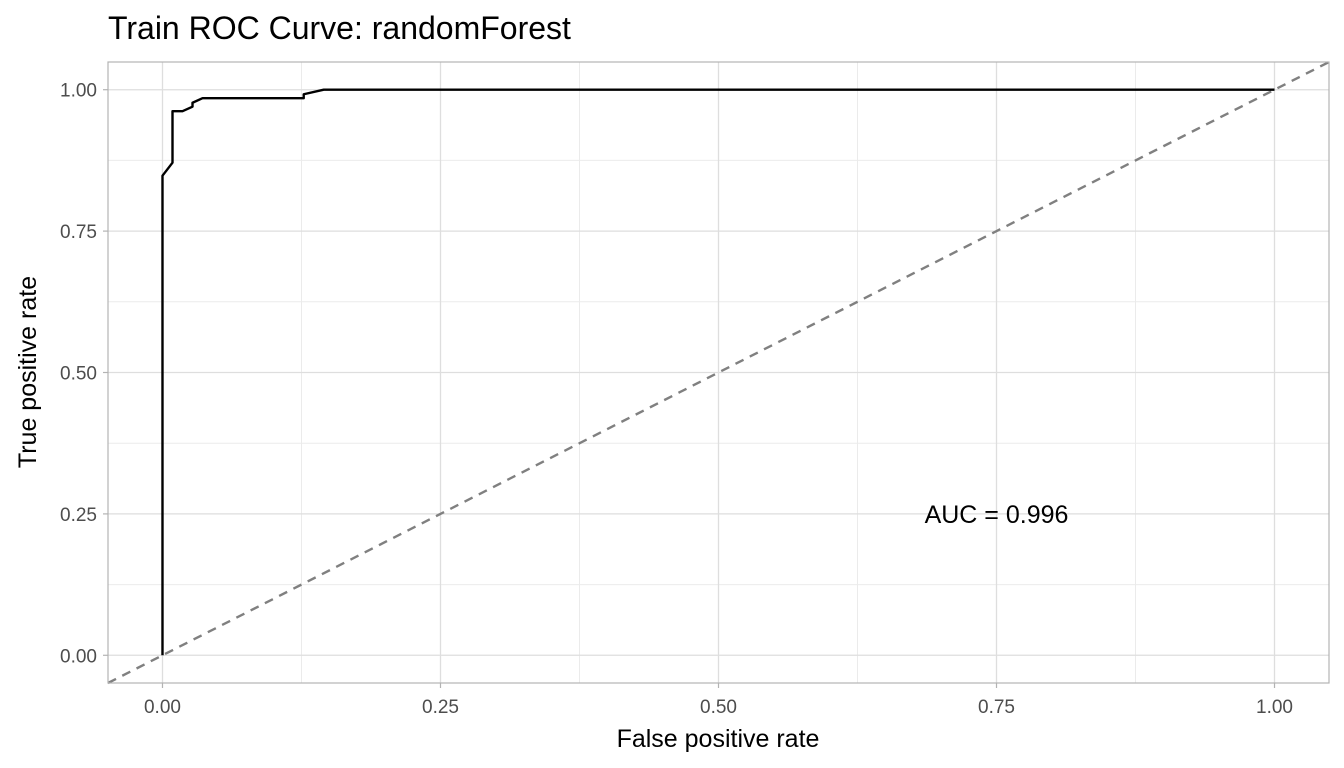 This screenshot has height=768, width=1344. Describe the element at coordinates (78, 515) in the screenshot. I see `y-tick-label: 0.25` at that location.